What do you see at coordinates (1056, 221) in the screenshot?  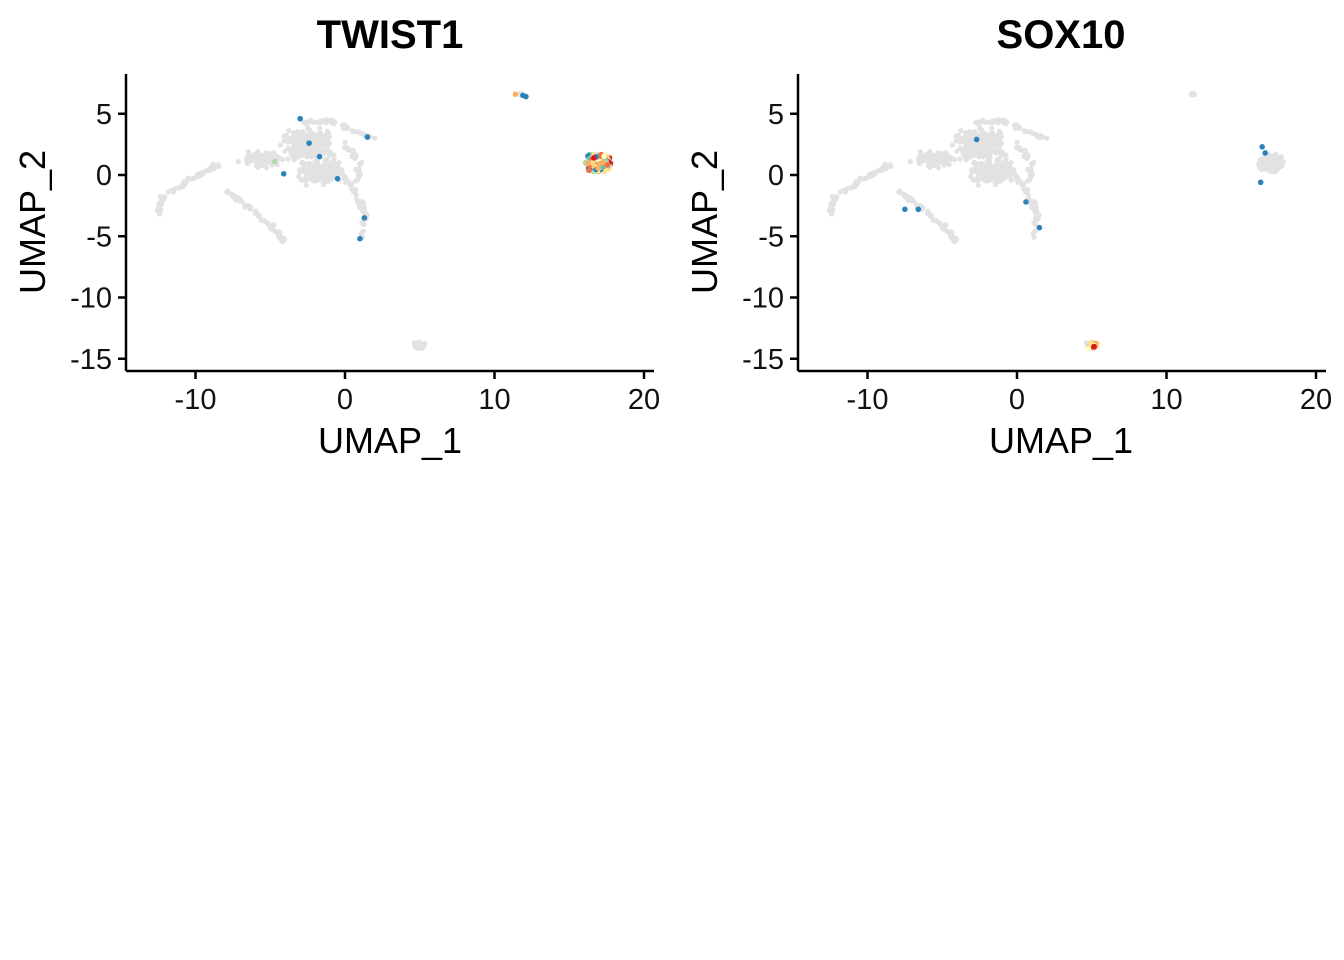 I see `scatter-points` at bounding box center [1056, 221].